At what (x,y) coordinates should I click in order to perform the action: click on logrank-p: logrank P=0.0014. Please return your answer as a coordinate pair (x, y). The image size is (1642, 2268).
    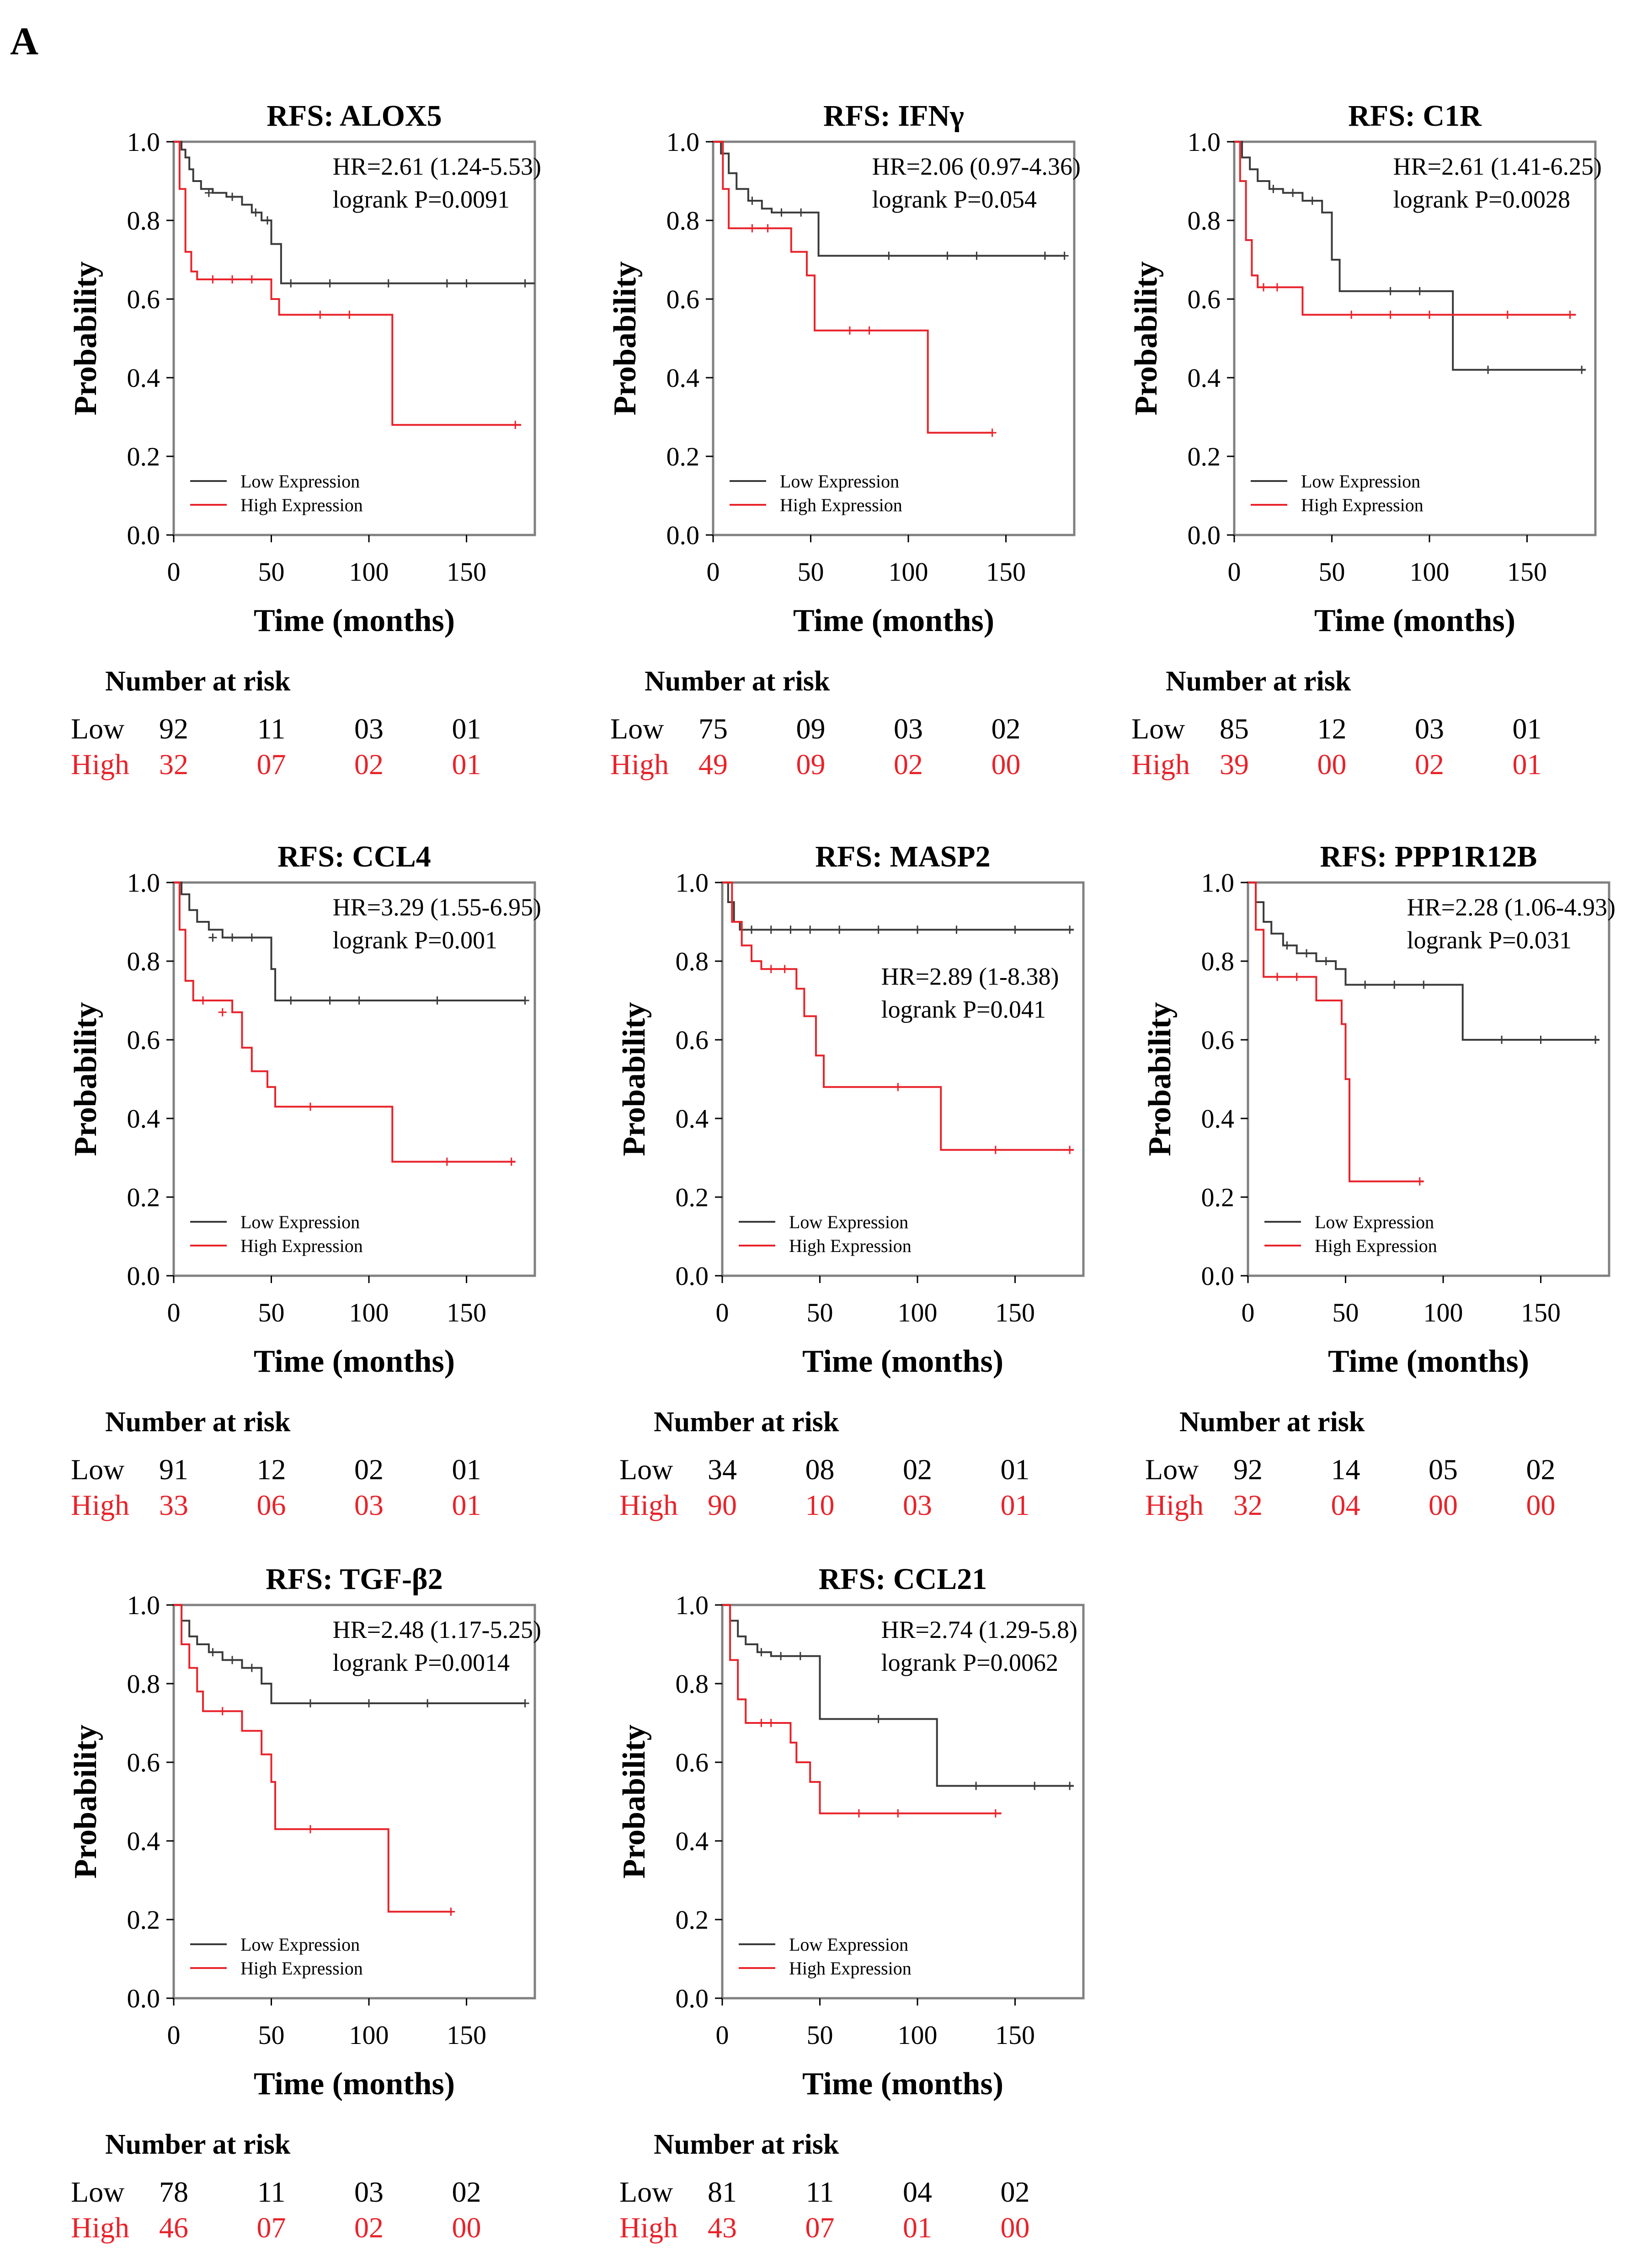
    Looking at the image, I should click on (421, 1662).